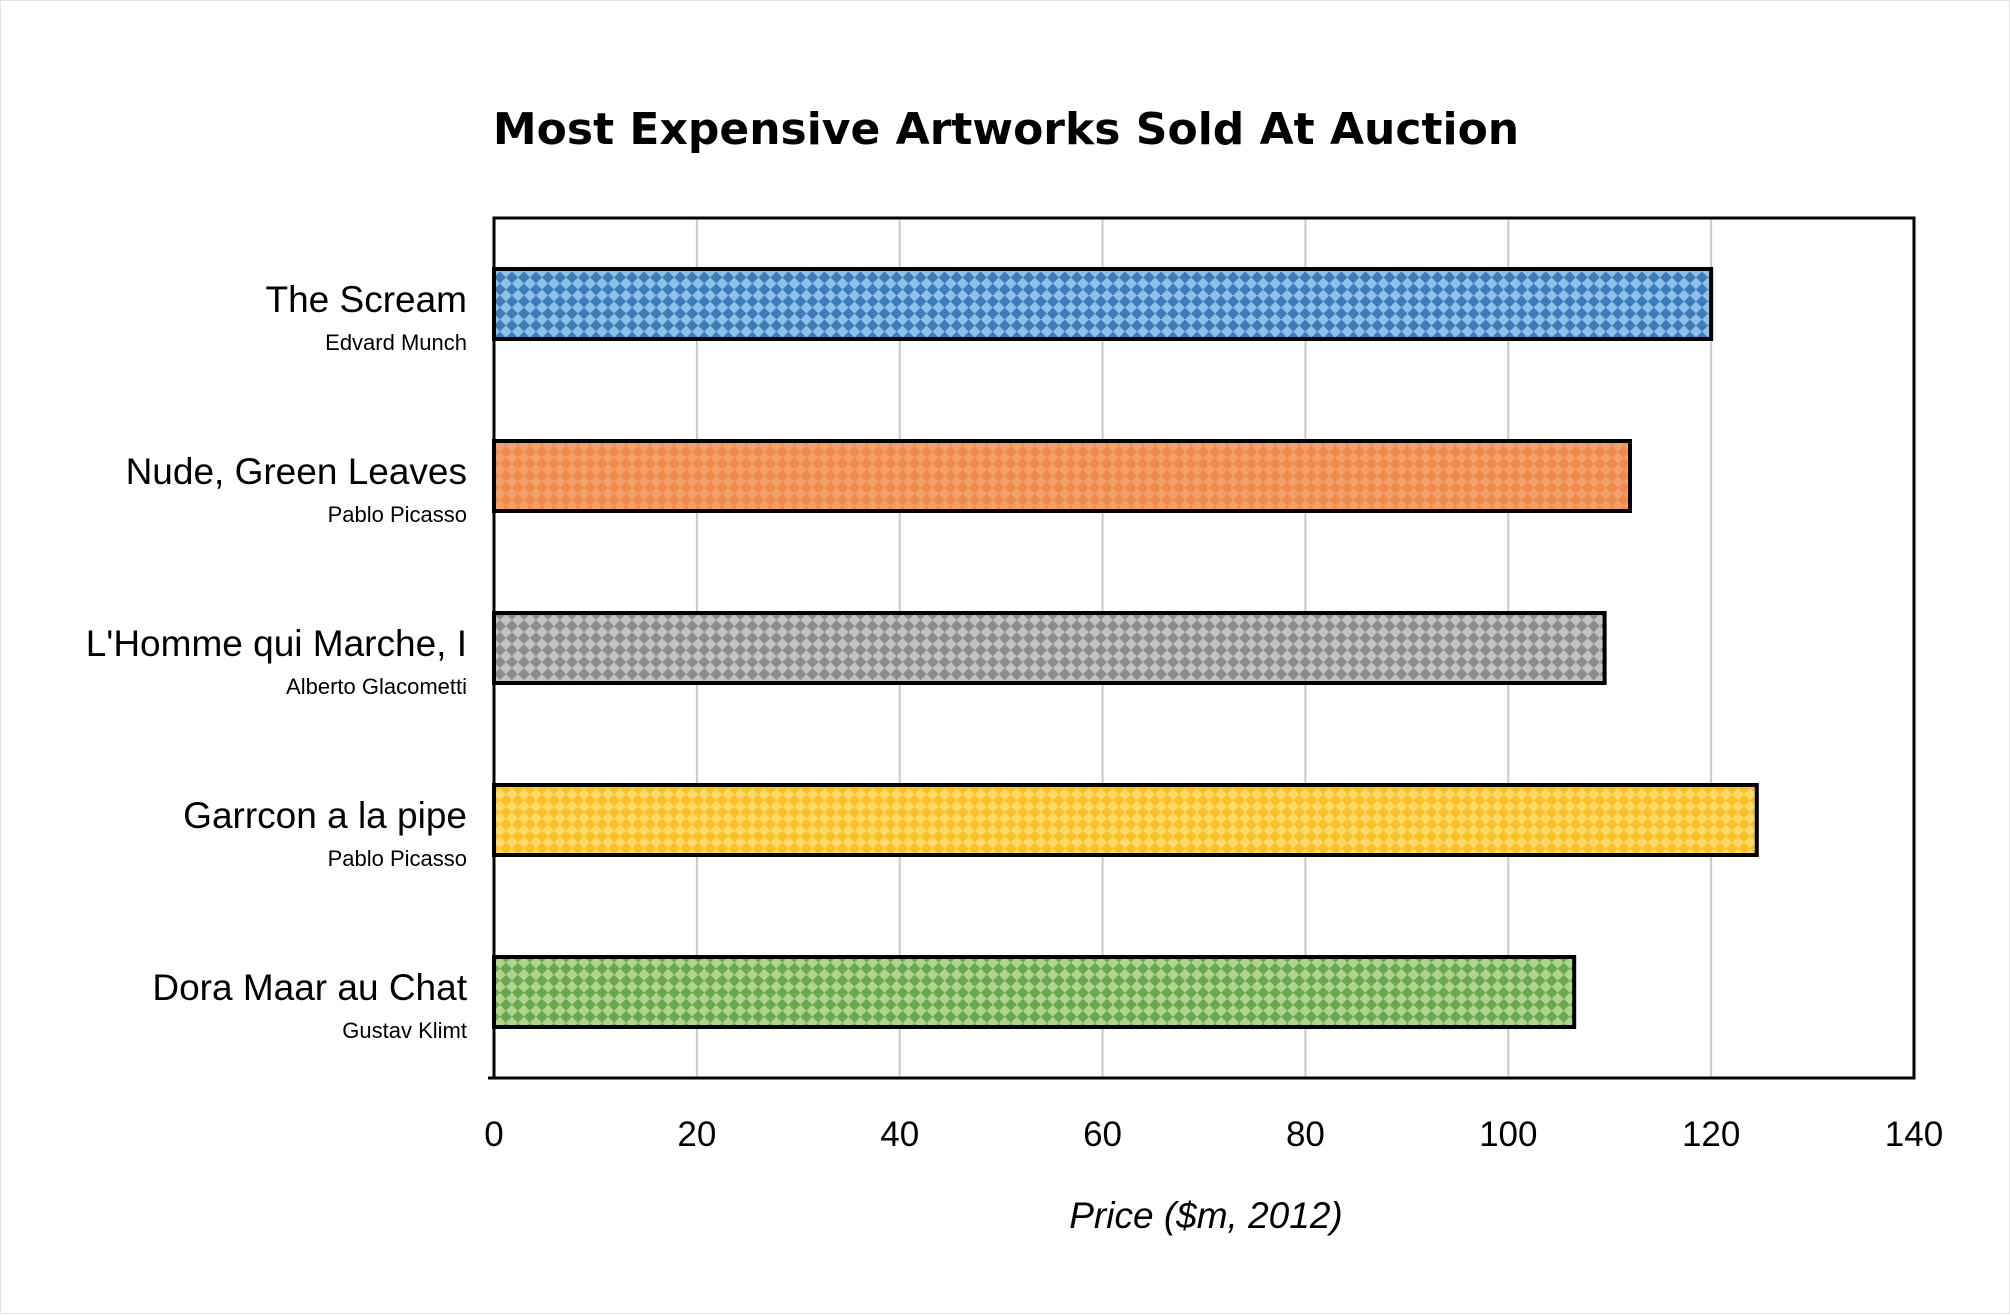 This screenshot has height=1315, width=2010. I want to click on x-tick-label: 100, so click(1508, 1134).